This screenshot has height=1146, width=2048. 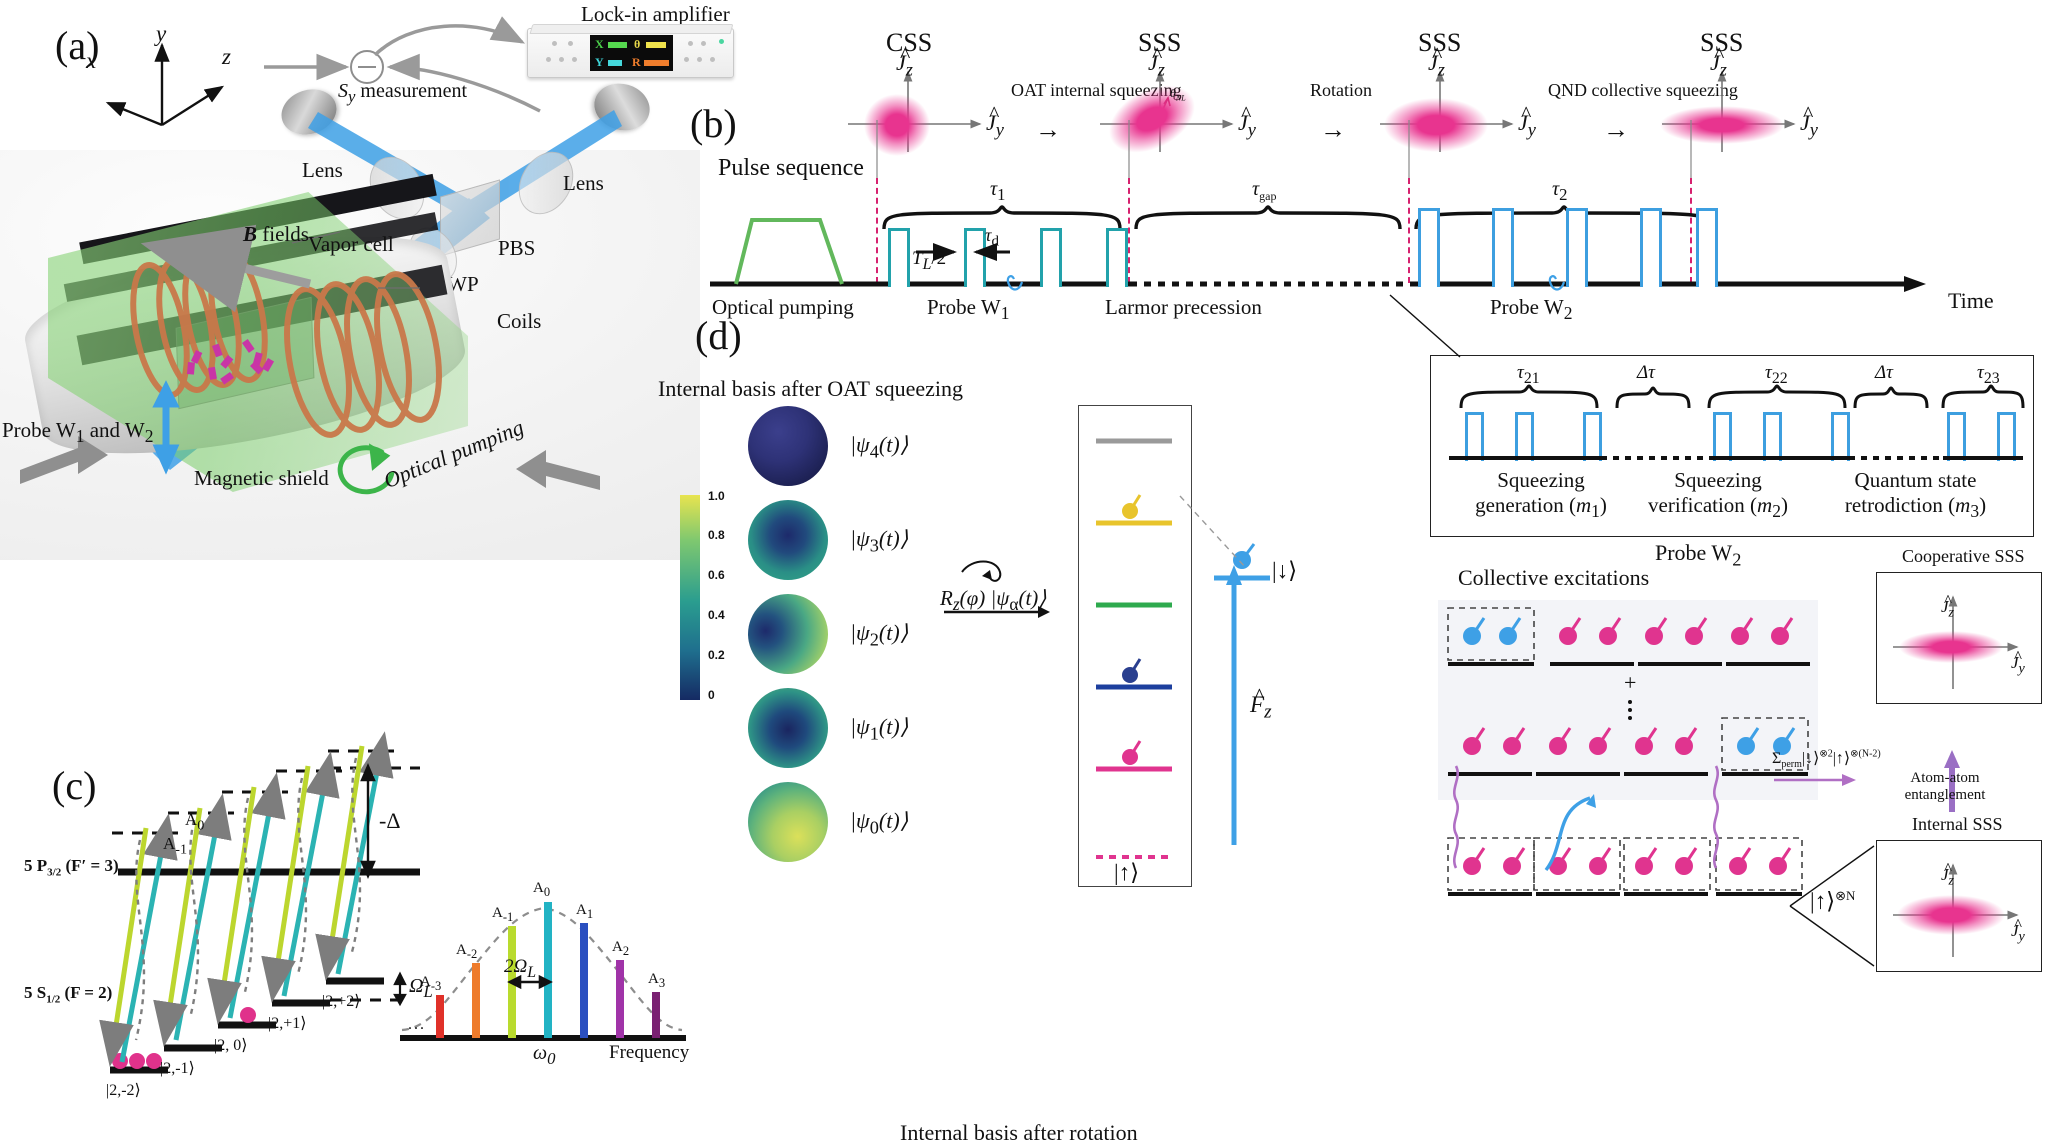 What do you see at coordinates (520, 969) in the screenshot?
I see `spectrum-spacing-label: 2ΩL` at bounding box center [520, 969].